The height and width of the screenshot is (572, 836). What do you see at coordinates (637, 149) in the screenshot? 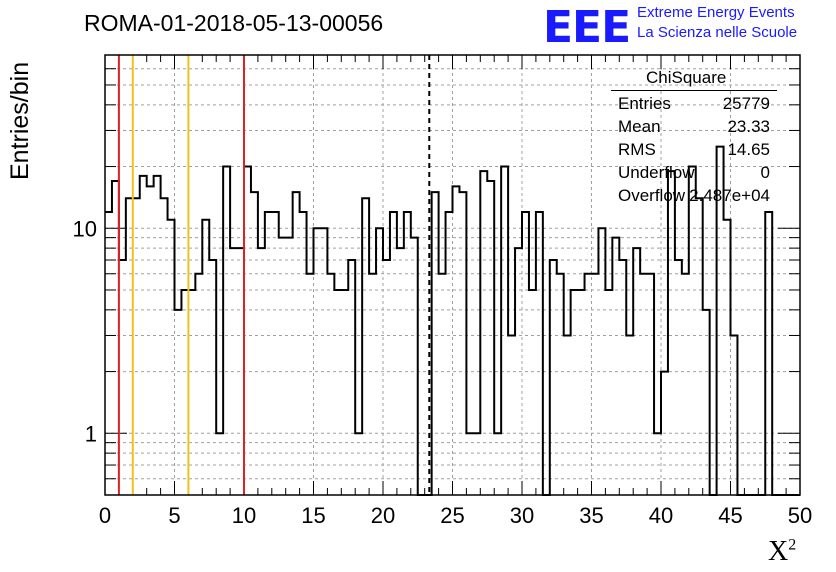
I see `stats-rms-label: RMS` at bounding box center [637, 149].